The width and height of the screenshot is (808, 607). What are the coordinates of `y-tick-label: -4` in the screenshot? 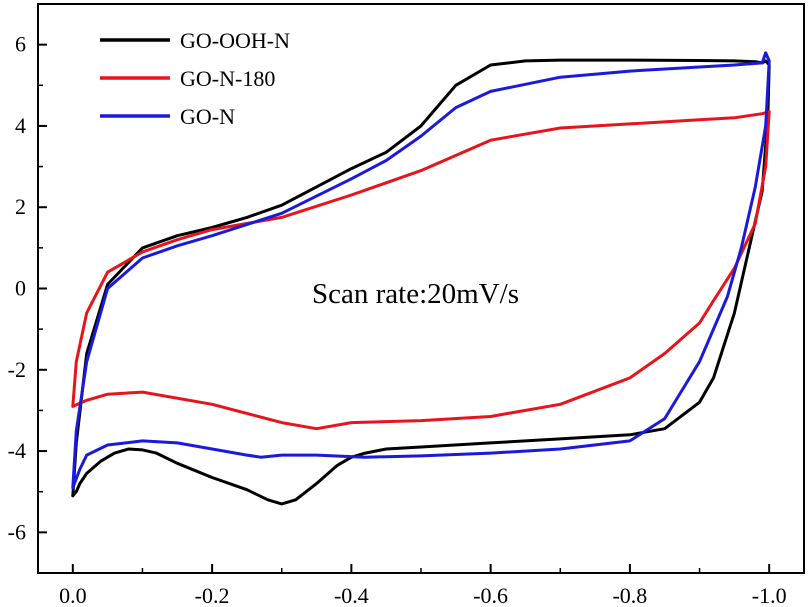 It's located at (17, 450).